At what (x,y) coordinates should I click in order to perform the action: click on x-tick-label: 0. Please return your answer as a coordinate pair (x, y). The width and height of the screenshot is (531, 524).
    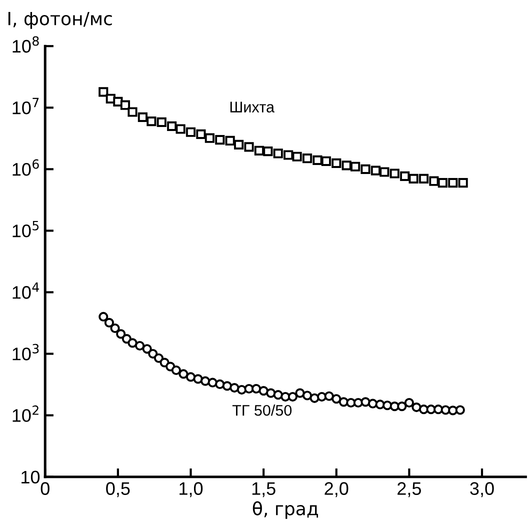
    Looking at the image, I should click on (45, 488).